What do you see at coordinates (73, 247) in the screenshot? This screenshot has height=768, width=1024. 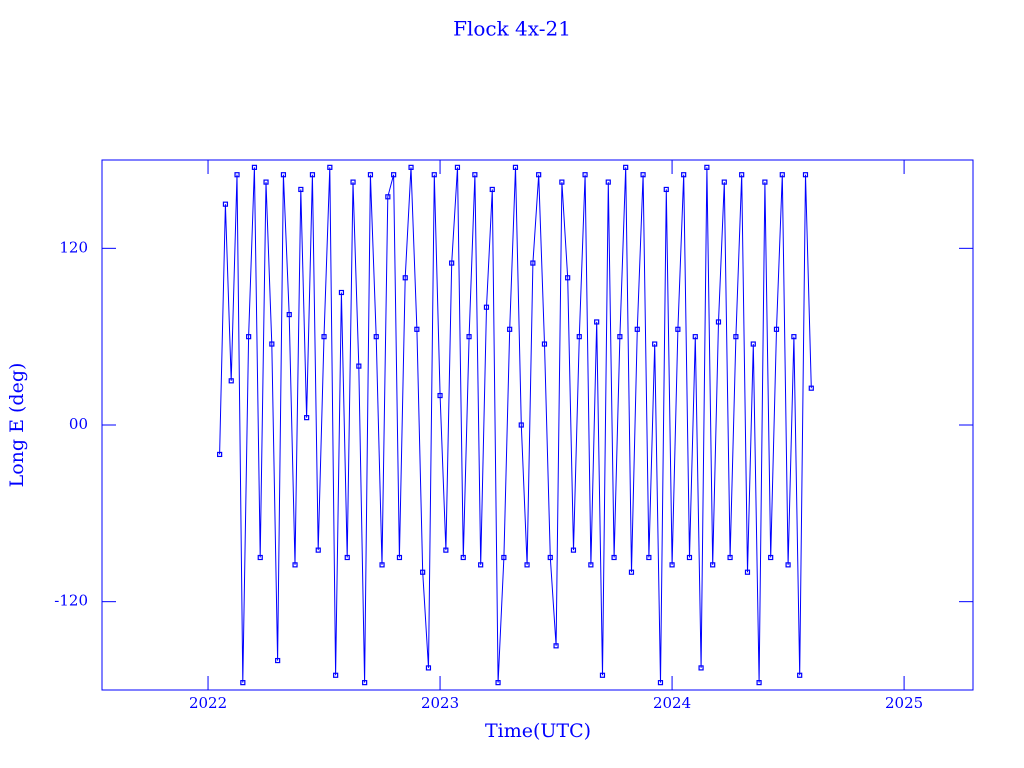 I see `y-tick-label: 120` at bounding box center [73, 247].